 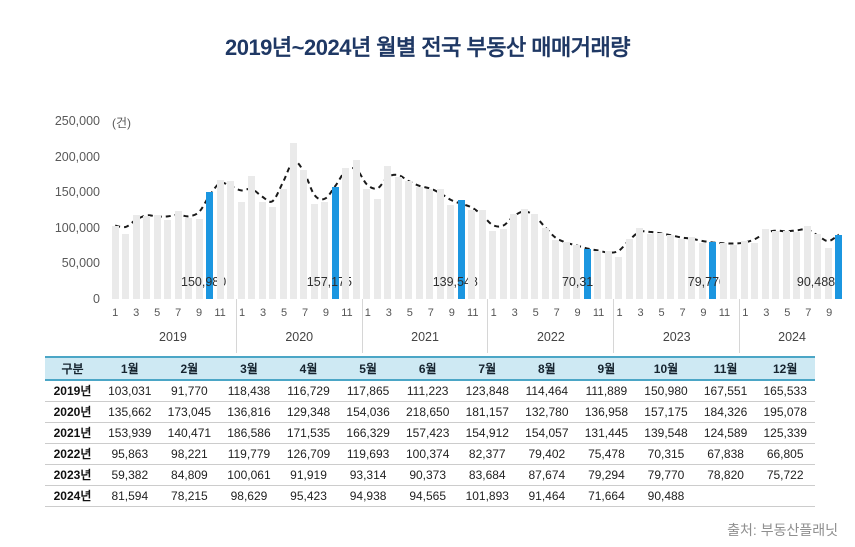 I want to click on table-cell: 94,938, so click(x=368, y=496).